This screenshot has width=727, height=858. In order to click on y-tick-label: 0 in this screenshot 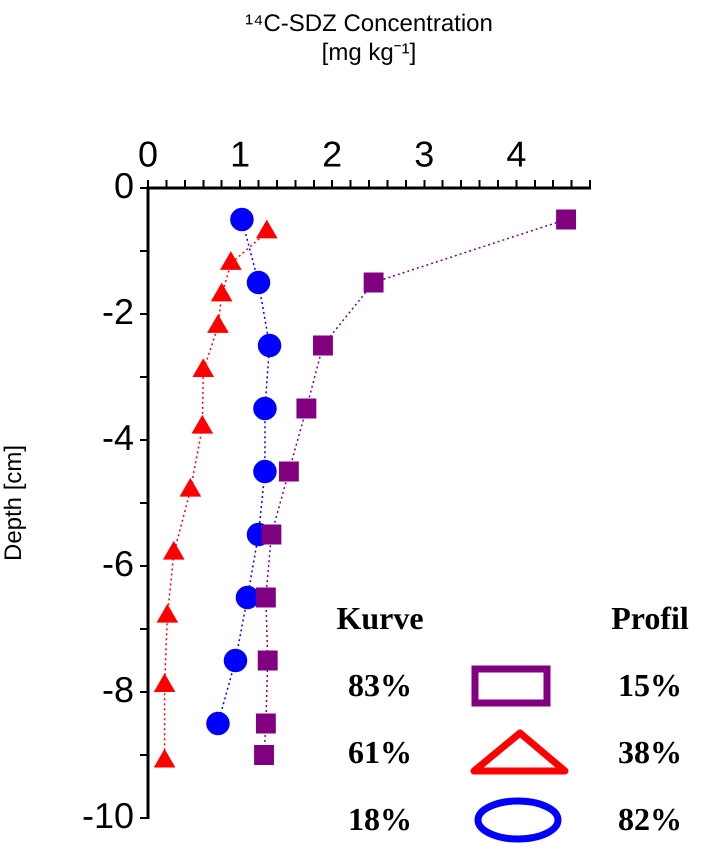, I will do `click(124, 185)`.